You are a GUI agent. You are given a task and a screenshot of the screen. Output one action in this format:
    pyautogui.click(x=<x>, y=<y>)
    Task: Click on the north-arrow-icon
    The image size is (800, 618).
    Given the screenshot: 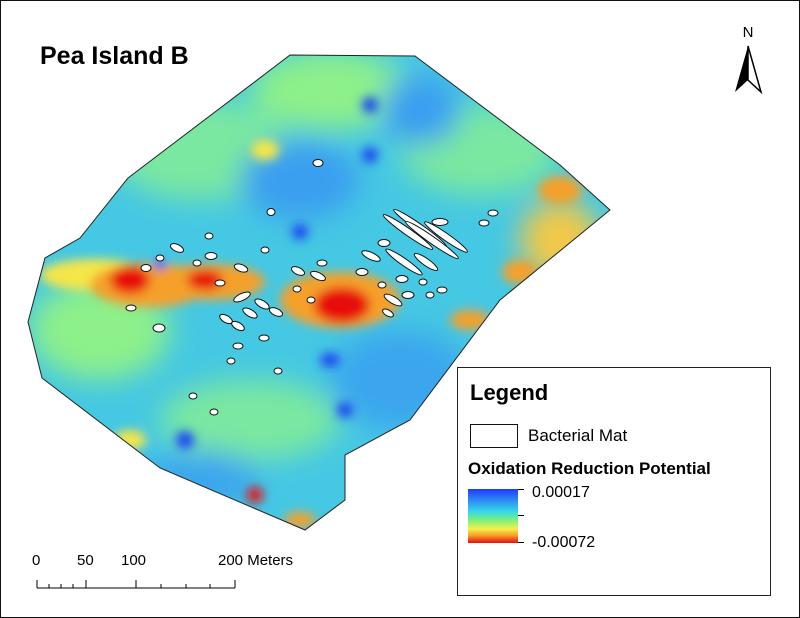 What is the action you would take?
    pyautogui.click(x=749, y=70)
    